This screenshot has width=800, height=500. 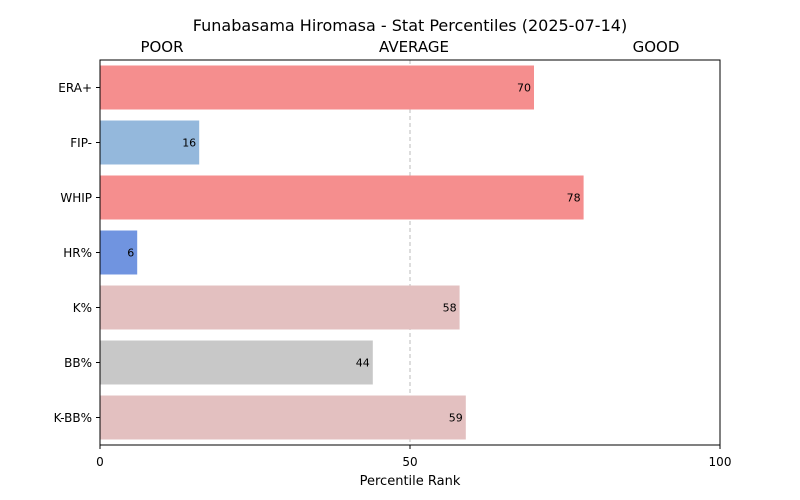 What do you see at coordinates (283, 417) in the screenshot?
I see `bar-k-bb` at bounding box center [283, 417].